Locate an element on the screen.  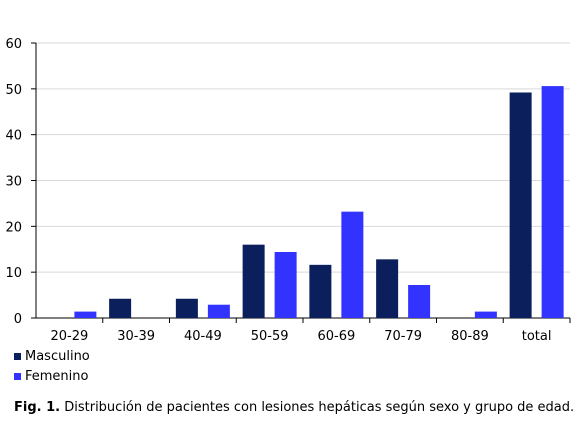
legend-item-femenino: Femenino is located at coordinates (51, 376).